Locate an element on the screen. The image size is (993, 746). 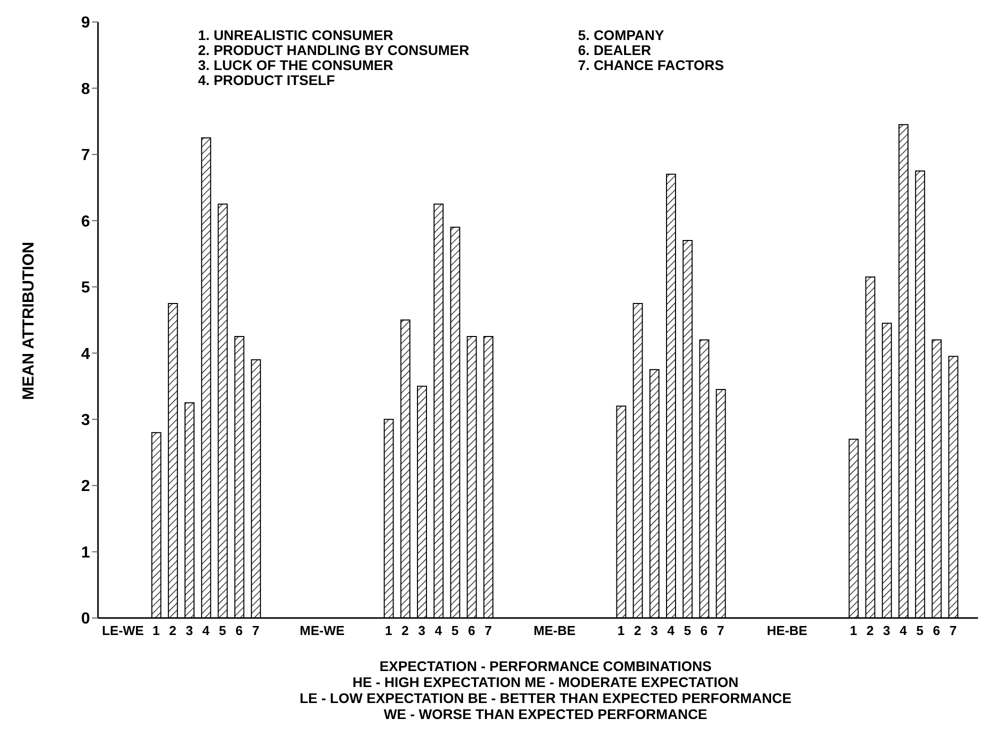
x-tick-label: HE-BE is located at coordinates (787, 630).